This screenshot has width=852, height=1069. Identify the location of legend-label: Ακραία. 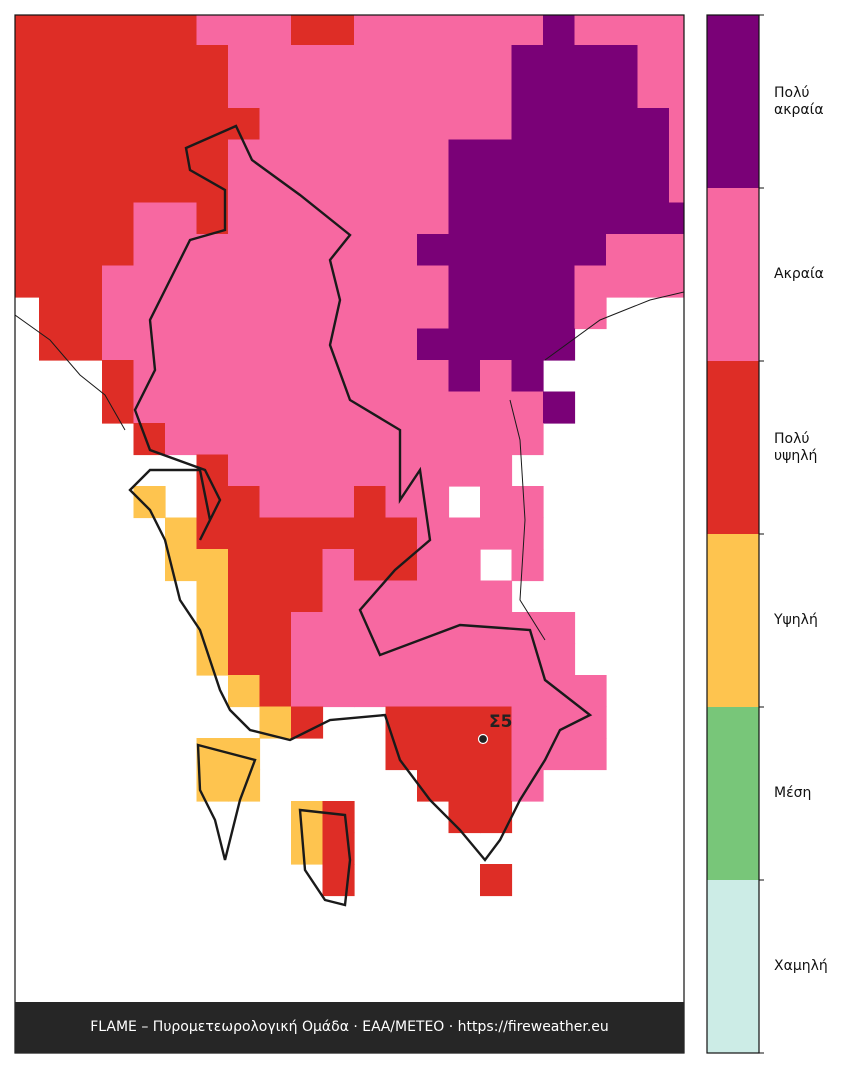
(799, 274).